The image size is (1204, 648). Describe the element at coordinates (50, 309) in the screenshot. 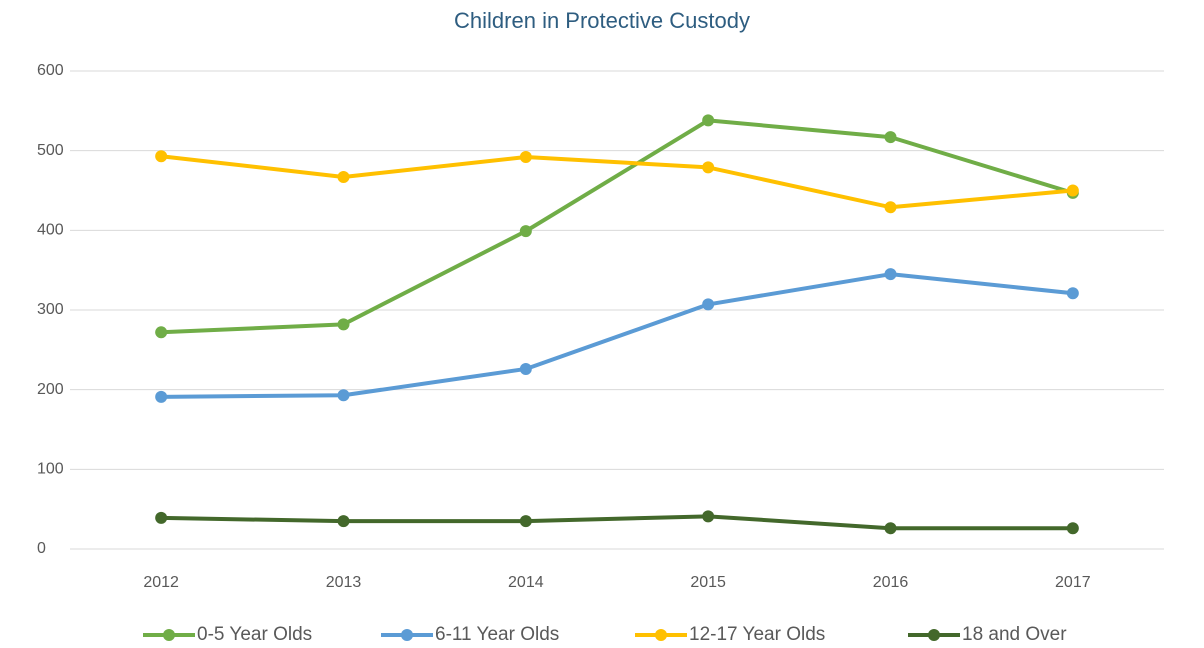

I see `y-tick-label: 300` at that location.